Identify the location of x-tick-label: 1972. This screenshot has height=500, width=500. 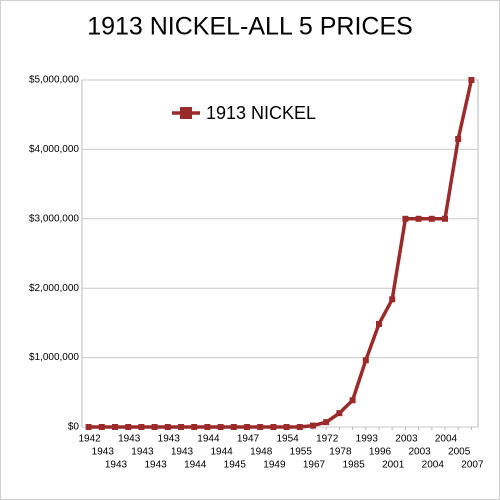
(327, 439).